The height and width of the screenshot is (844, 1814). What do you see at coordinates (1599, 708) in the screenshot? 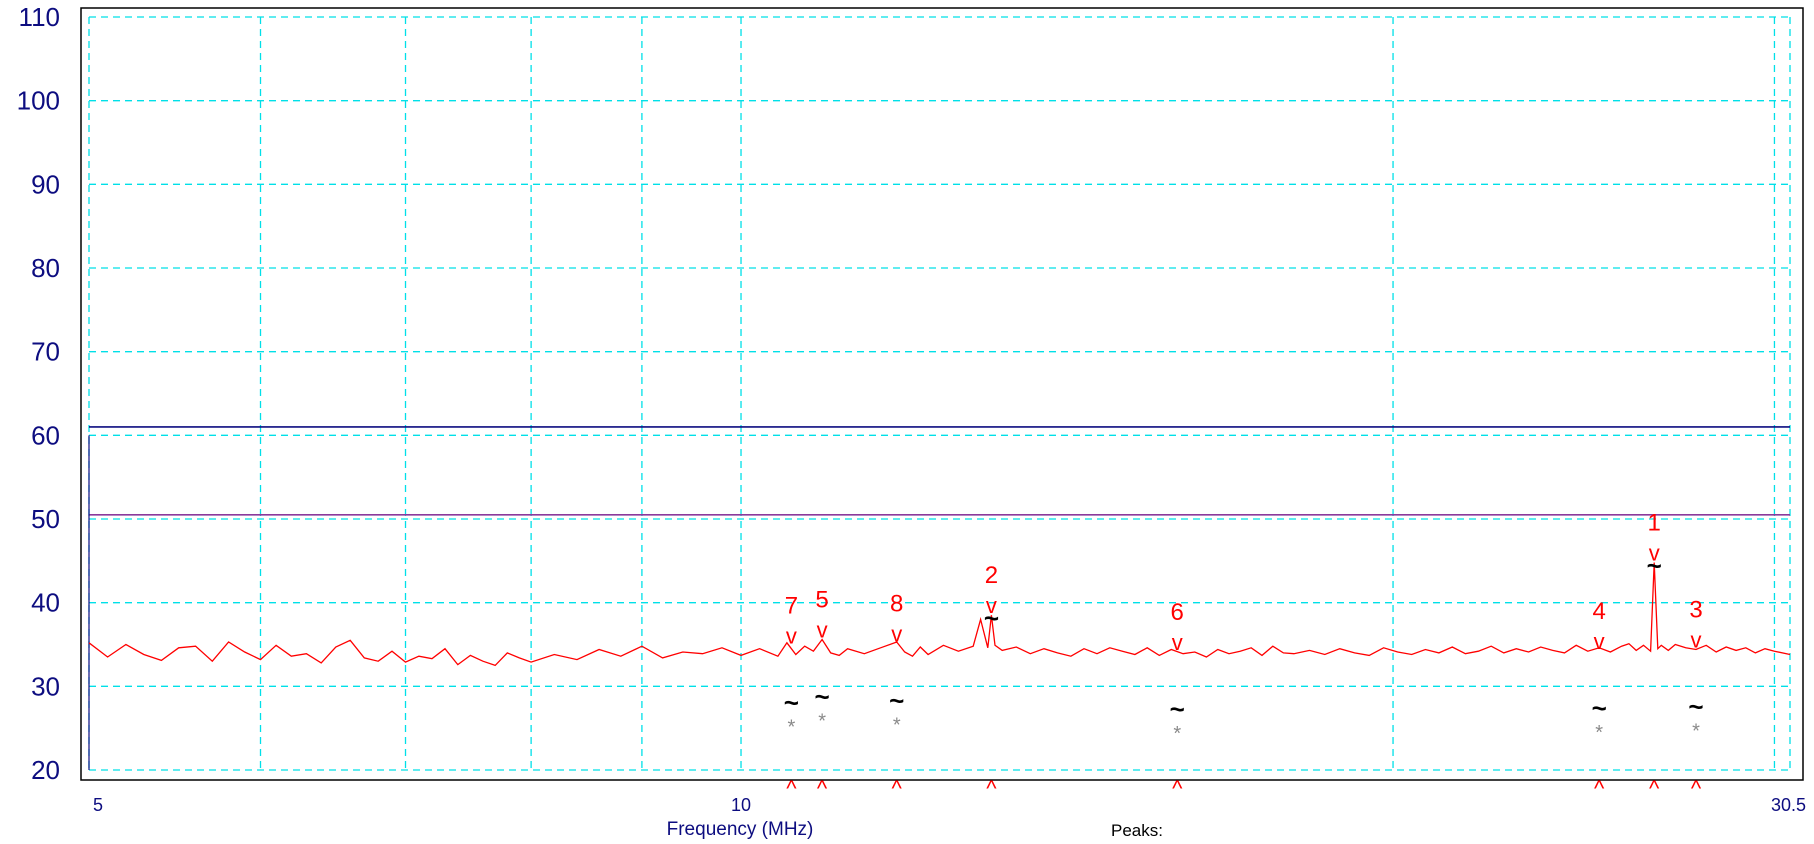
I see `peak-qp-marker-4: ~` at bounding box center [1599, 708].